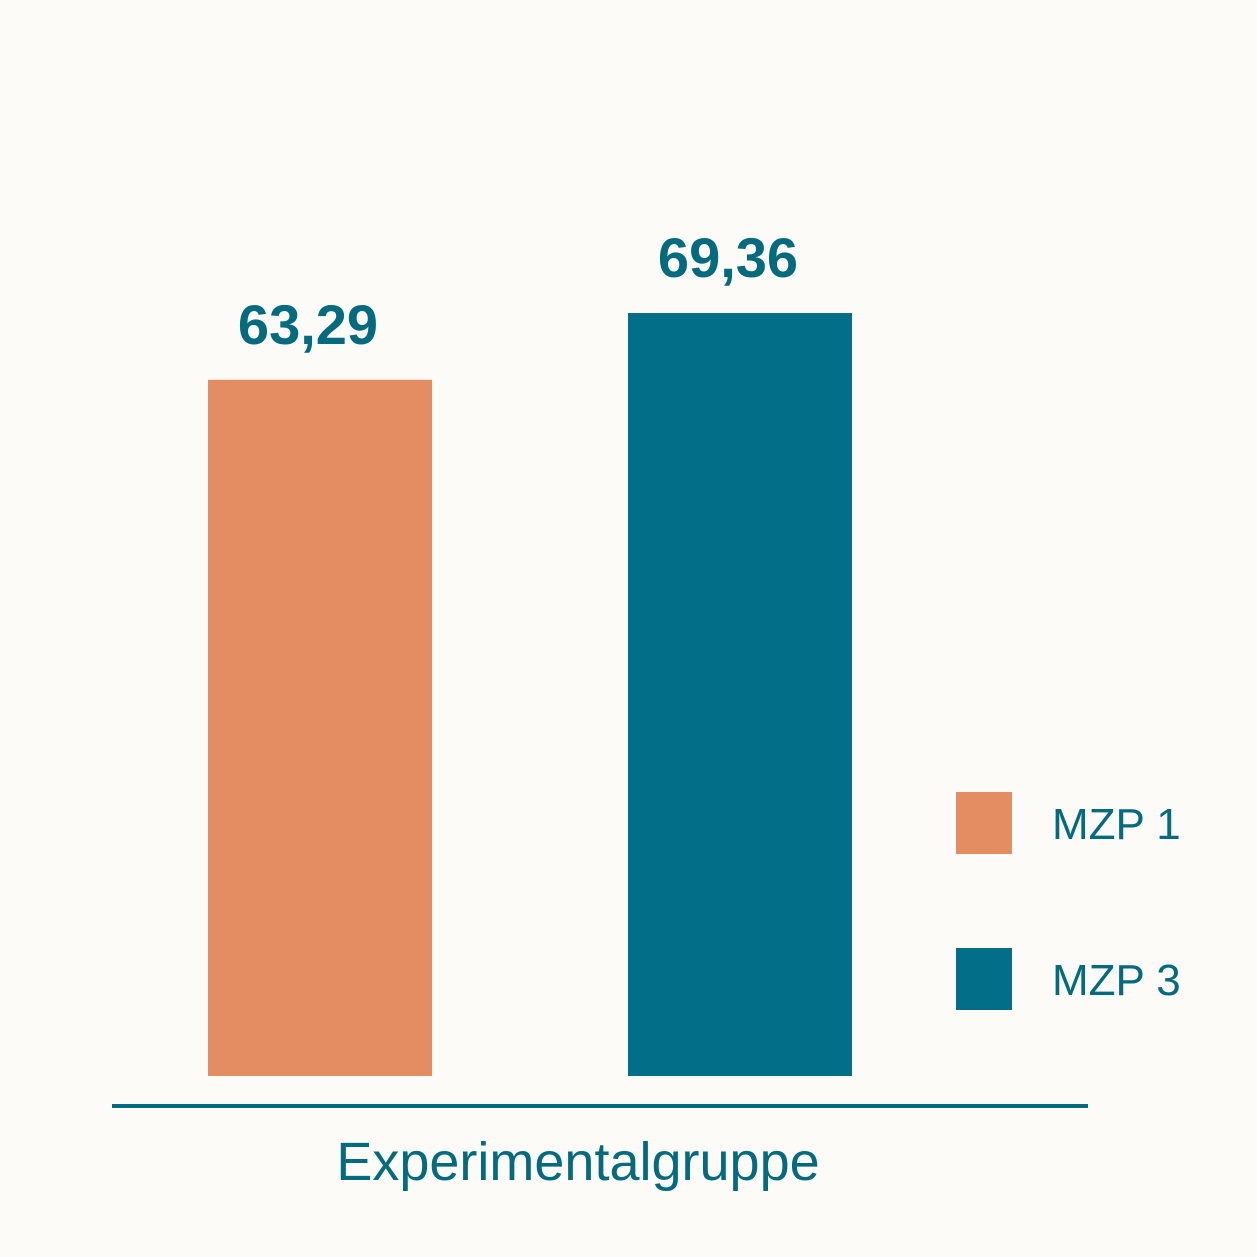  Describe the element at coordinates (1116, 824) in the screenshot. I see `legend-label-mzp-1: MZP 1` at that location.